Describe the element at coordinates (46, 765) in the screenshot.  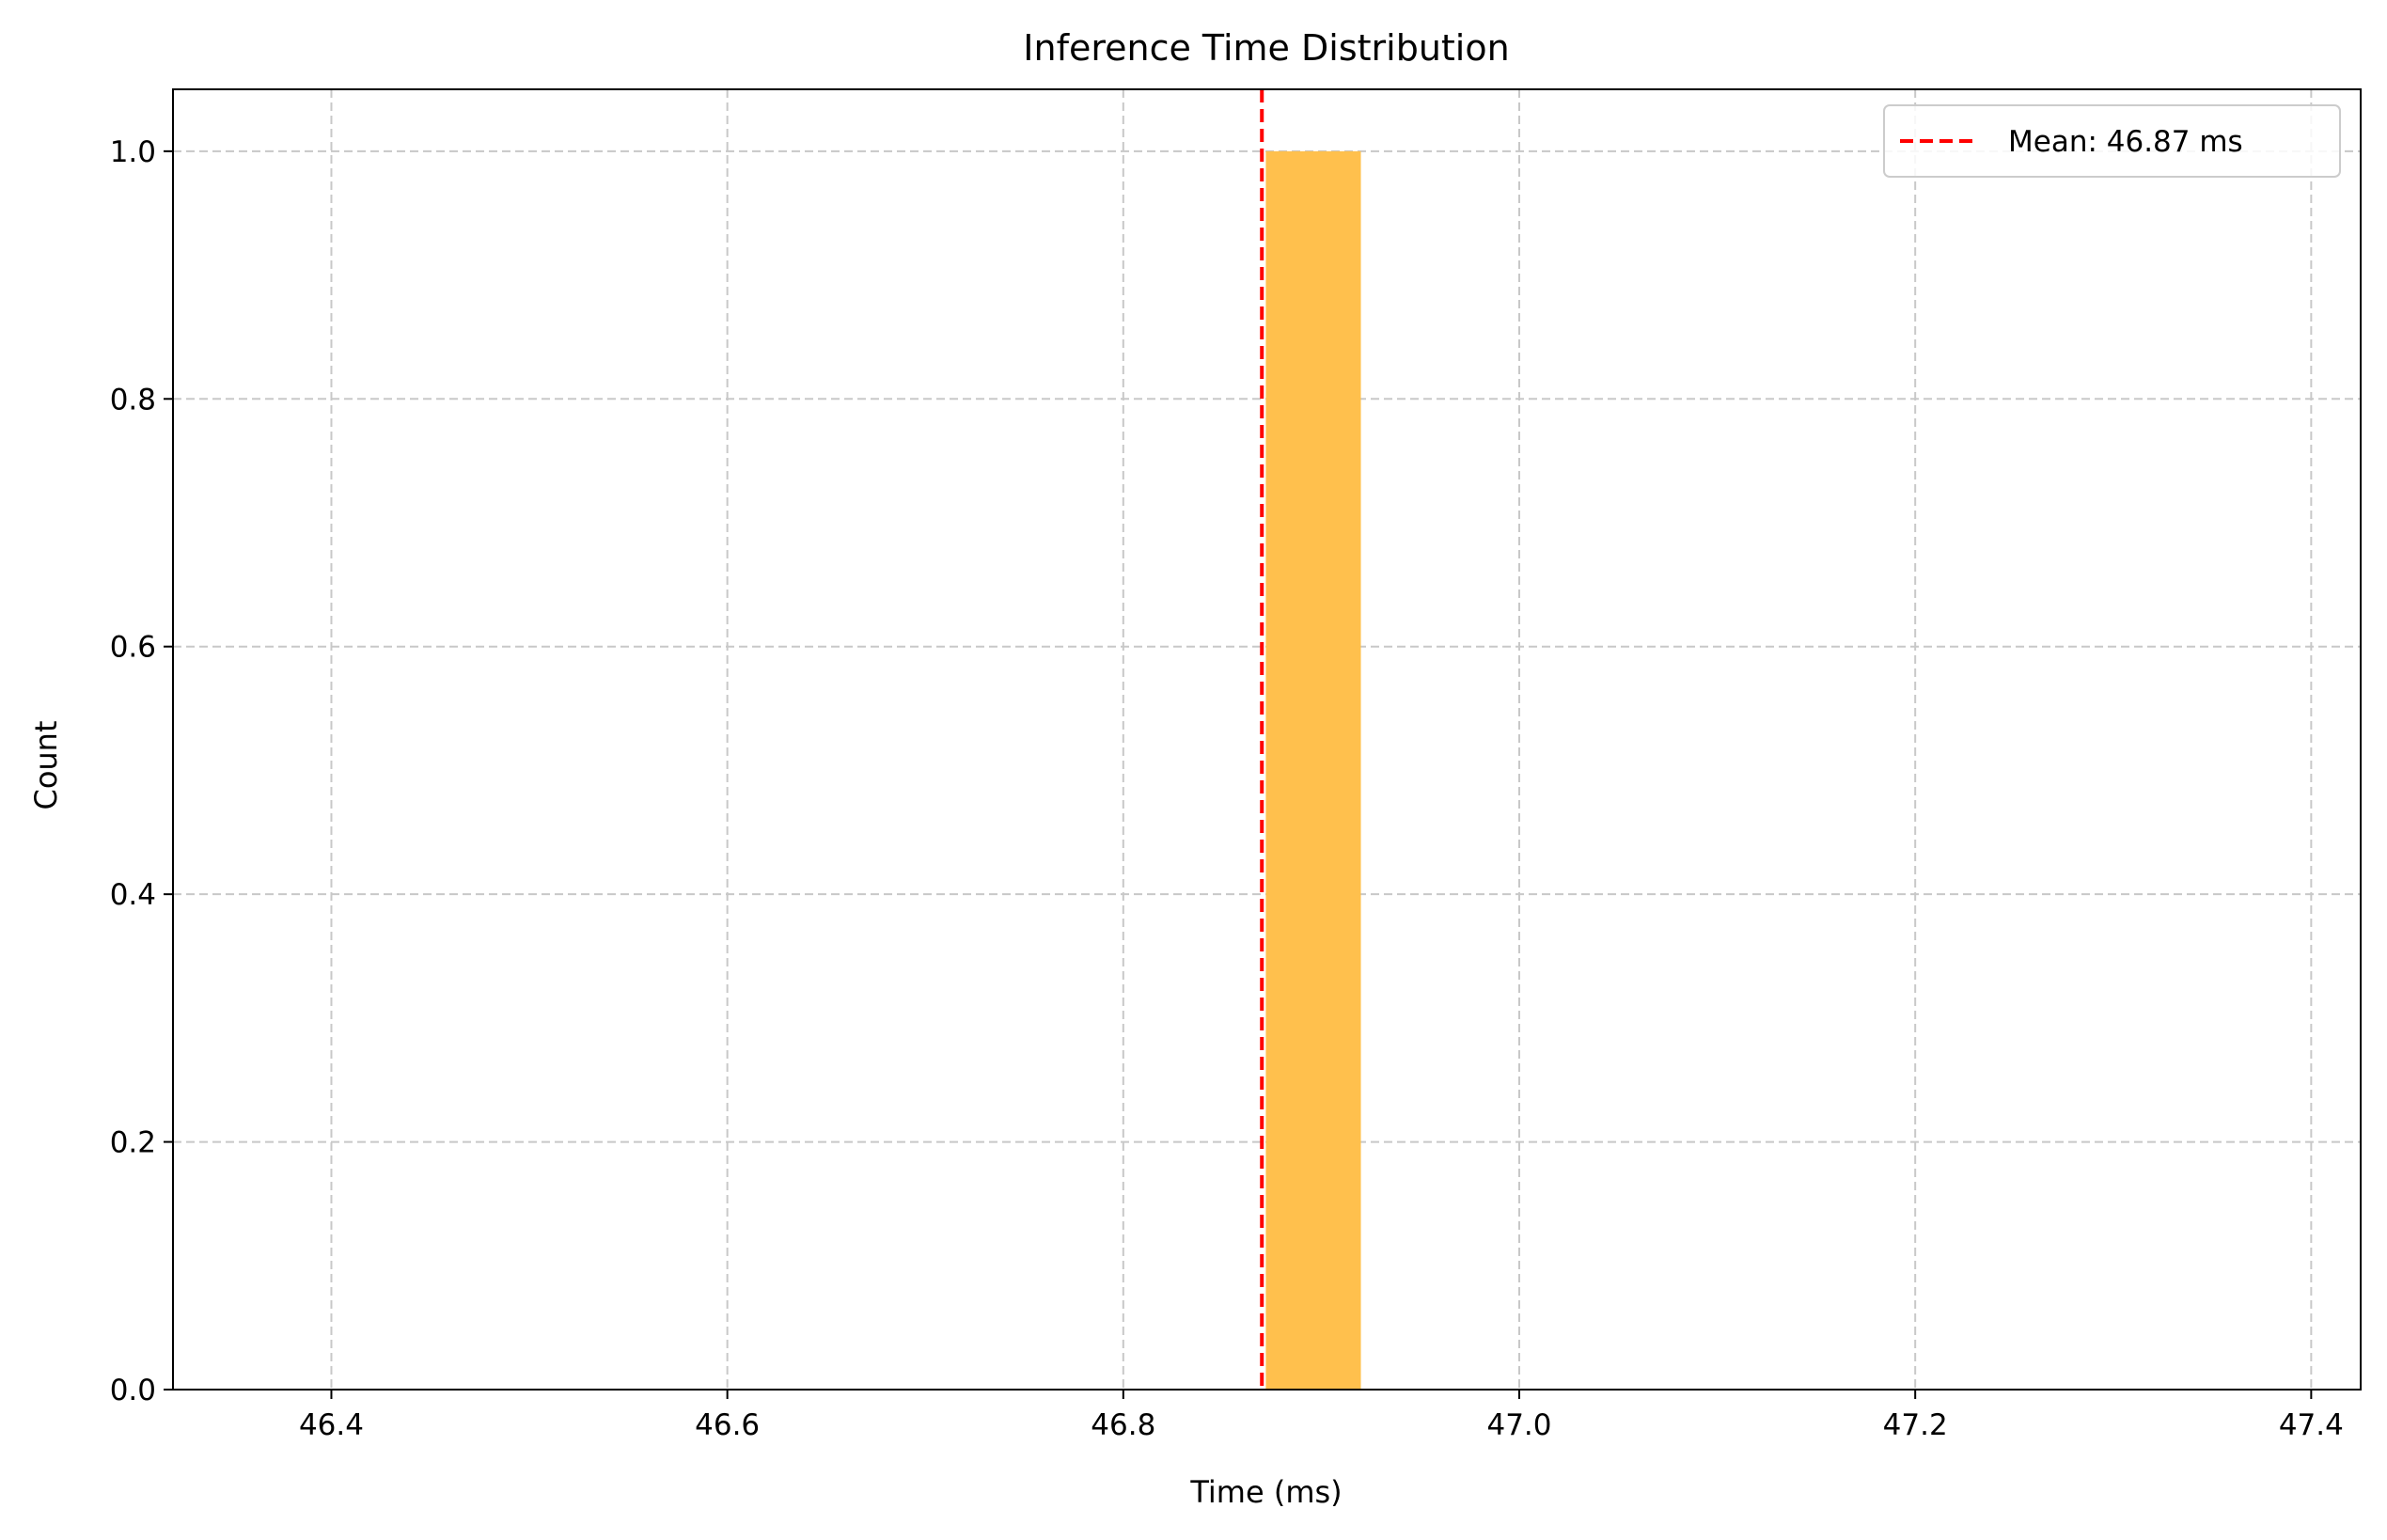
I see `y-axis-label: Count` at that location.